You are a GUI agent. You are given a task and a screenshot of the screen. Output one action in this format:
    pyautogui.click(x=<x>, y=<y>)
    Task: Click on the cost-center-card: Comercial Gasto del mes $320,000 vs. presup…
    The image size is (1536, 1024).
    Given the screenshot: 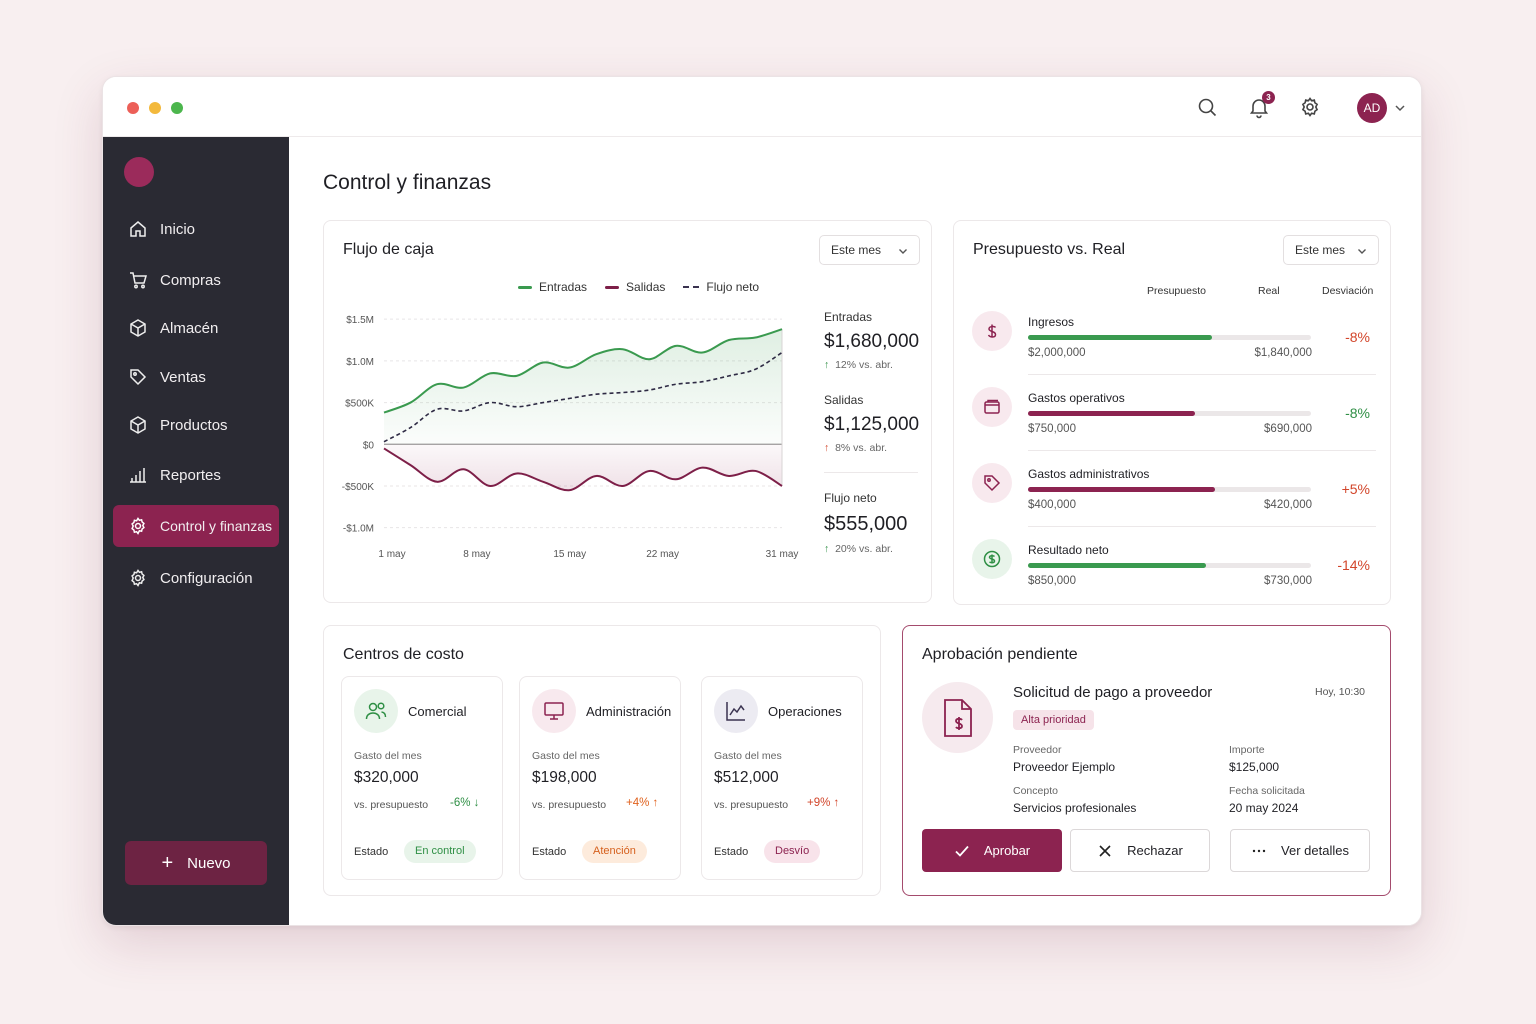 What is the action you would take?
    pyautogui.click(x=422, y=778)
    